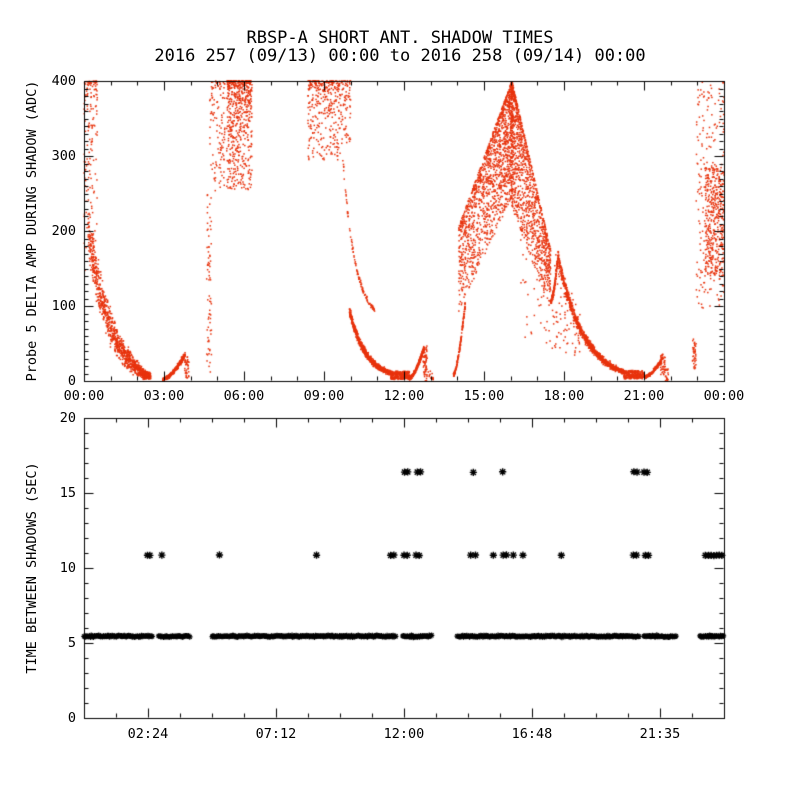 The image size is (800, 800). I want to click on top-y-tick-label: 100, so click(63, 306).